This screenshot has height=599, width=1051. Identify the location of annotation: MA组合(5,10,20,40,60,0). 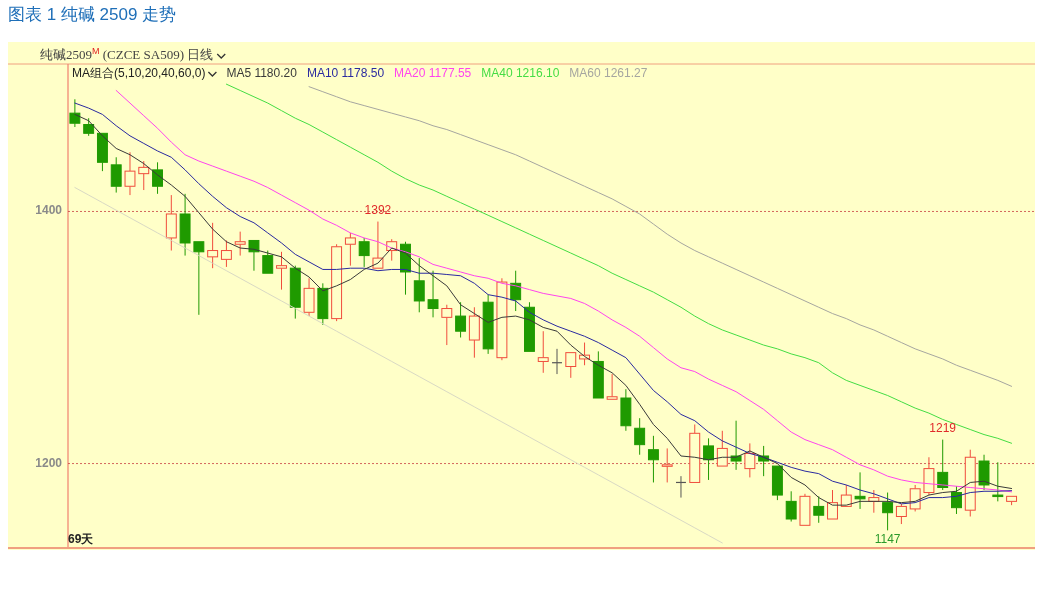
(139, 73).